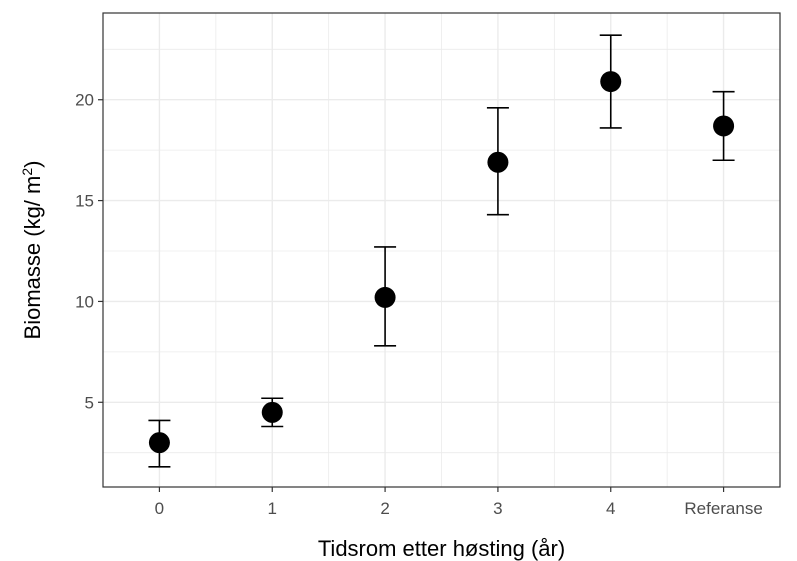 The height and width of the screenshot is (561, 797). What do you see at coordinates (89, 402) in the screenshot?
I see `y-tick-label: 5` at bounding box center [89, 402].